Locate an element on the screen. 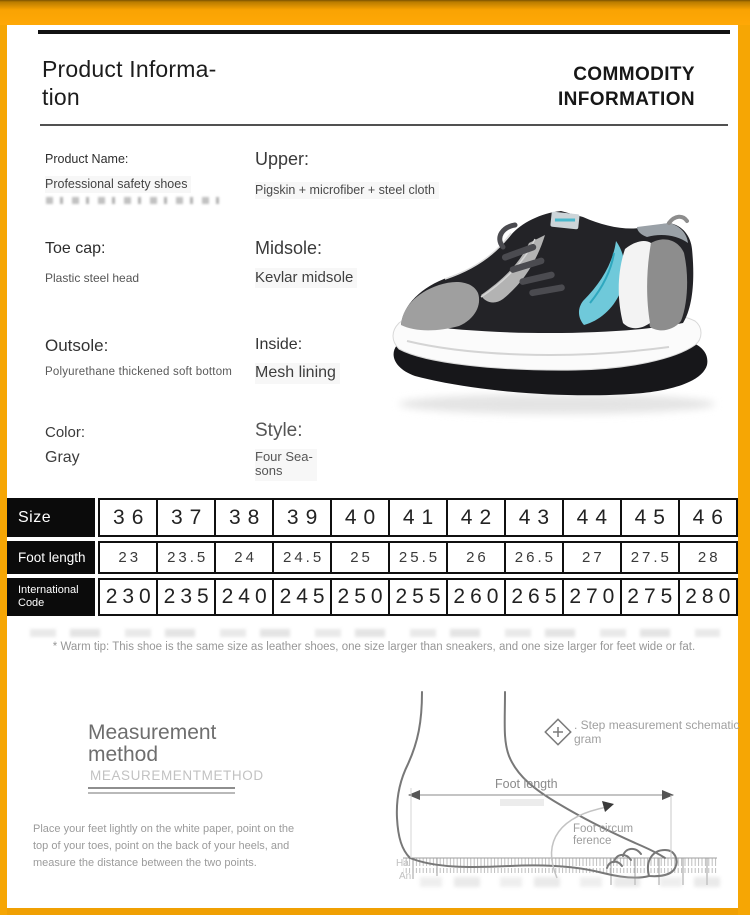 This screenshot has width=750, height=915. diagram-caption-line1: . Step measurement schematic dia- is located at coordinates (657, 725).